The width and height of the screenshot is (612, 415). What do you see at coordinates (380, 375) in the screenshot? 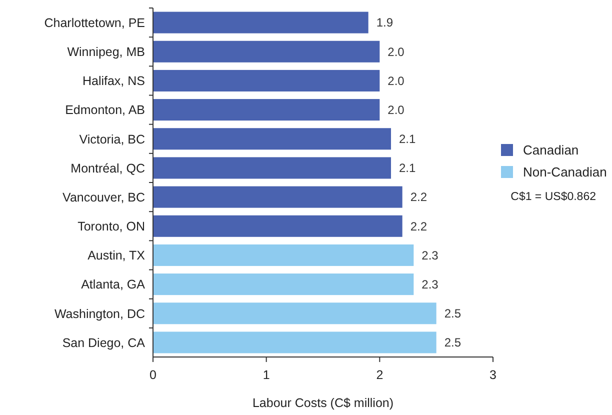
I see `x-tick-label: 2` at bounding box center [380, 375].